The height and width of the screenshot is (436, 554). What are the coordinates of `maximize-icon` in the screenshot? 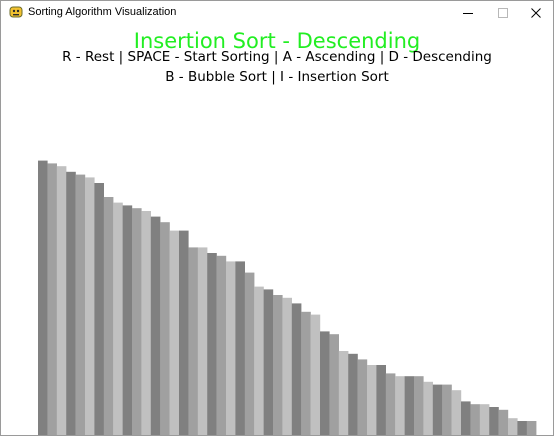 It's located at (503, 12).